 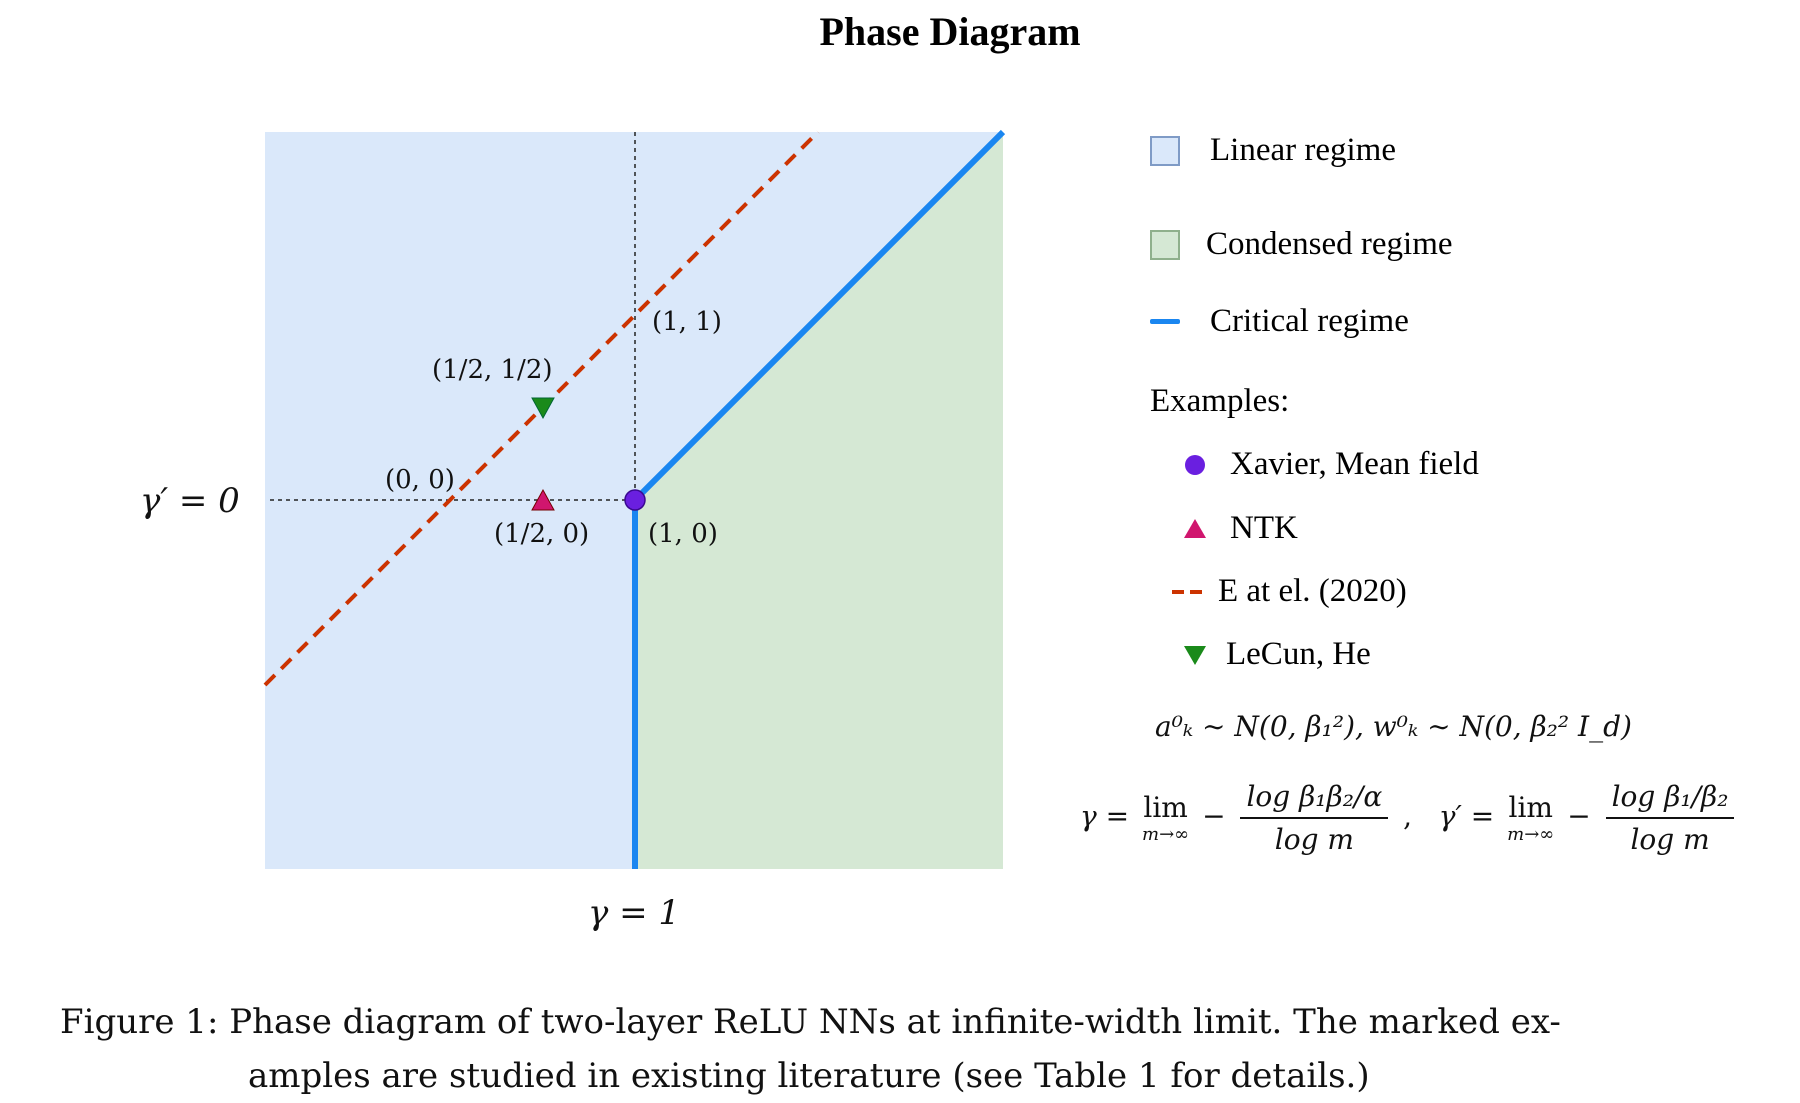 What do you see at coordinates (492, 370) in the screenshot?
I see `point-label-half-half: (1/2, 1/2)` at bounding box center [492, 370].